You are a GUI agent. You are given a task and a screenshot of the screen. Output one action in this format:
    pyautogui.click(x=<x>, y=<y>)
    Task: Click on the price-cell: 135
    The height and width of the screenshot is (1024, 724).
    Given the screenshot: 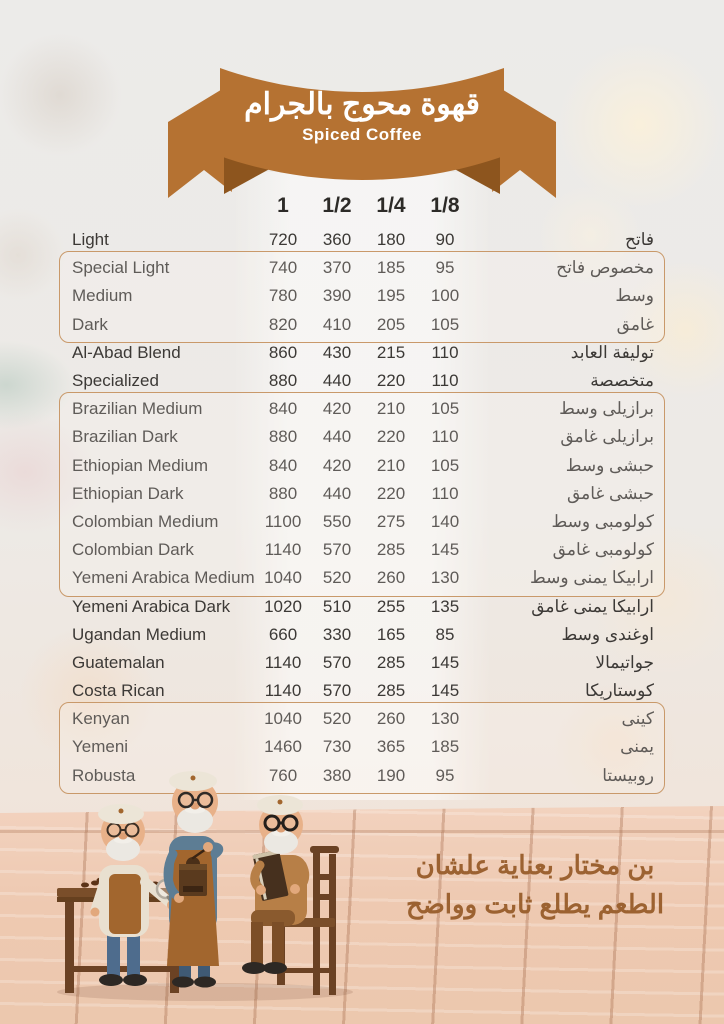 What is the action you would take?
    pyautogui.click(x=445, y=606)
    